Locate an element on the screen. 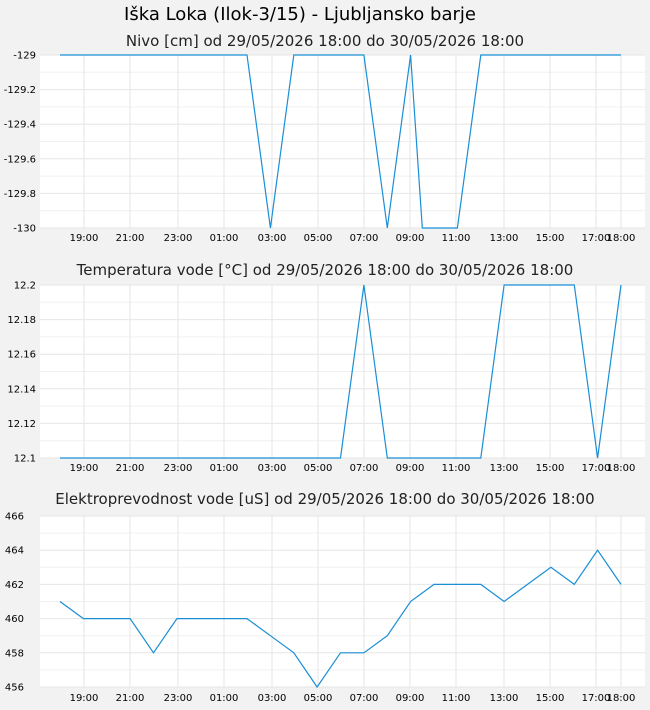 The width and height of the screenshot is (650, 710). chart-2-x-tick-label: 11:00 is located at coordinates (456, 468).